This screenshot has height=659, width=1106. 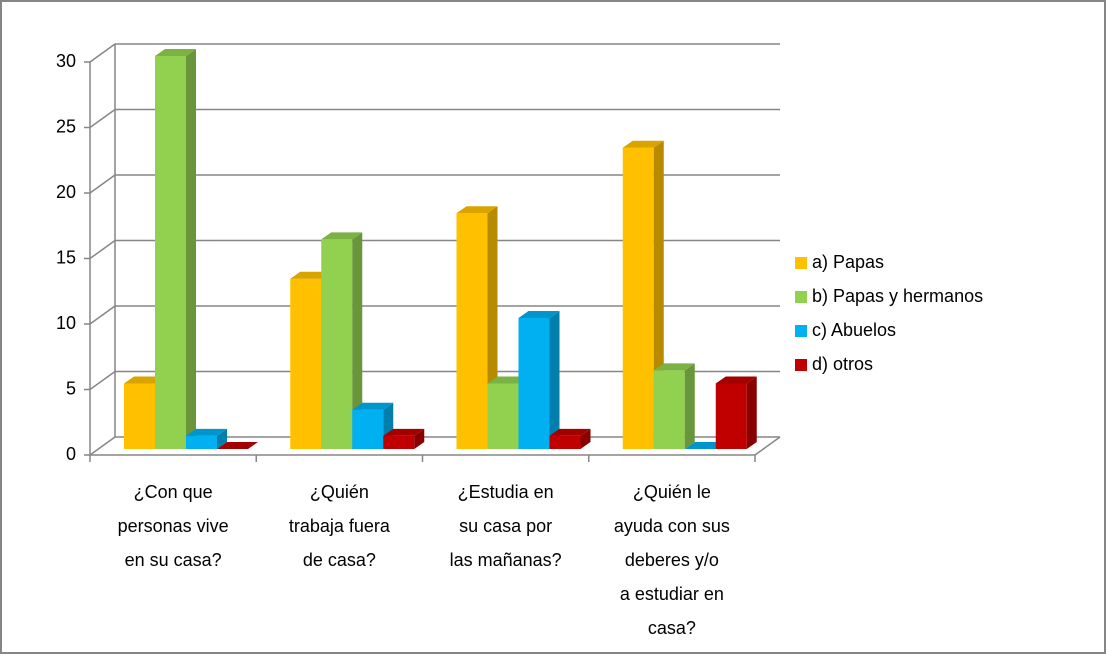 What do you see at coordinates (71, 388) in the screenshot?
I see `y-tick-label: 5` at bounding box center [71, 388].